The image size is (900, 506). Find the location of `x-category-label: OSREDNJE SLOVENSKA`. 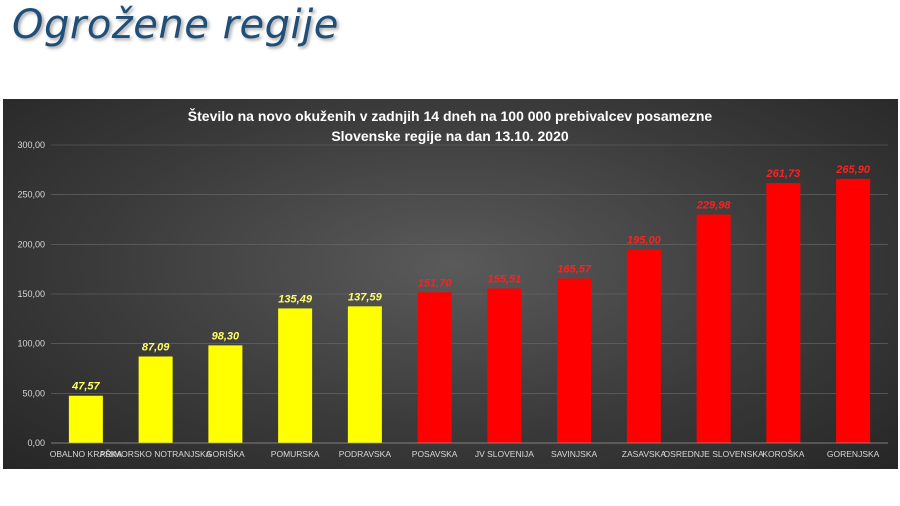

x-category-label: OSREDNJE SLOVENSKA is located at coordinates (714, 454).